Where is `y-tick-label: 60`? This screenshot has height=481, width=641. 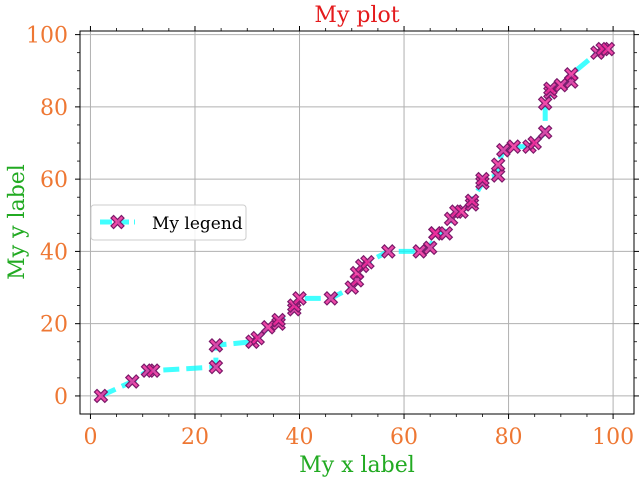
y-tick-label: 60 is located at coordinates (54, 180).